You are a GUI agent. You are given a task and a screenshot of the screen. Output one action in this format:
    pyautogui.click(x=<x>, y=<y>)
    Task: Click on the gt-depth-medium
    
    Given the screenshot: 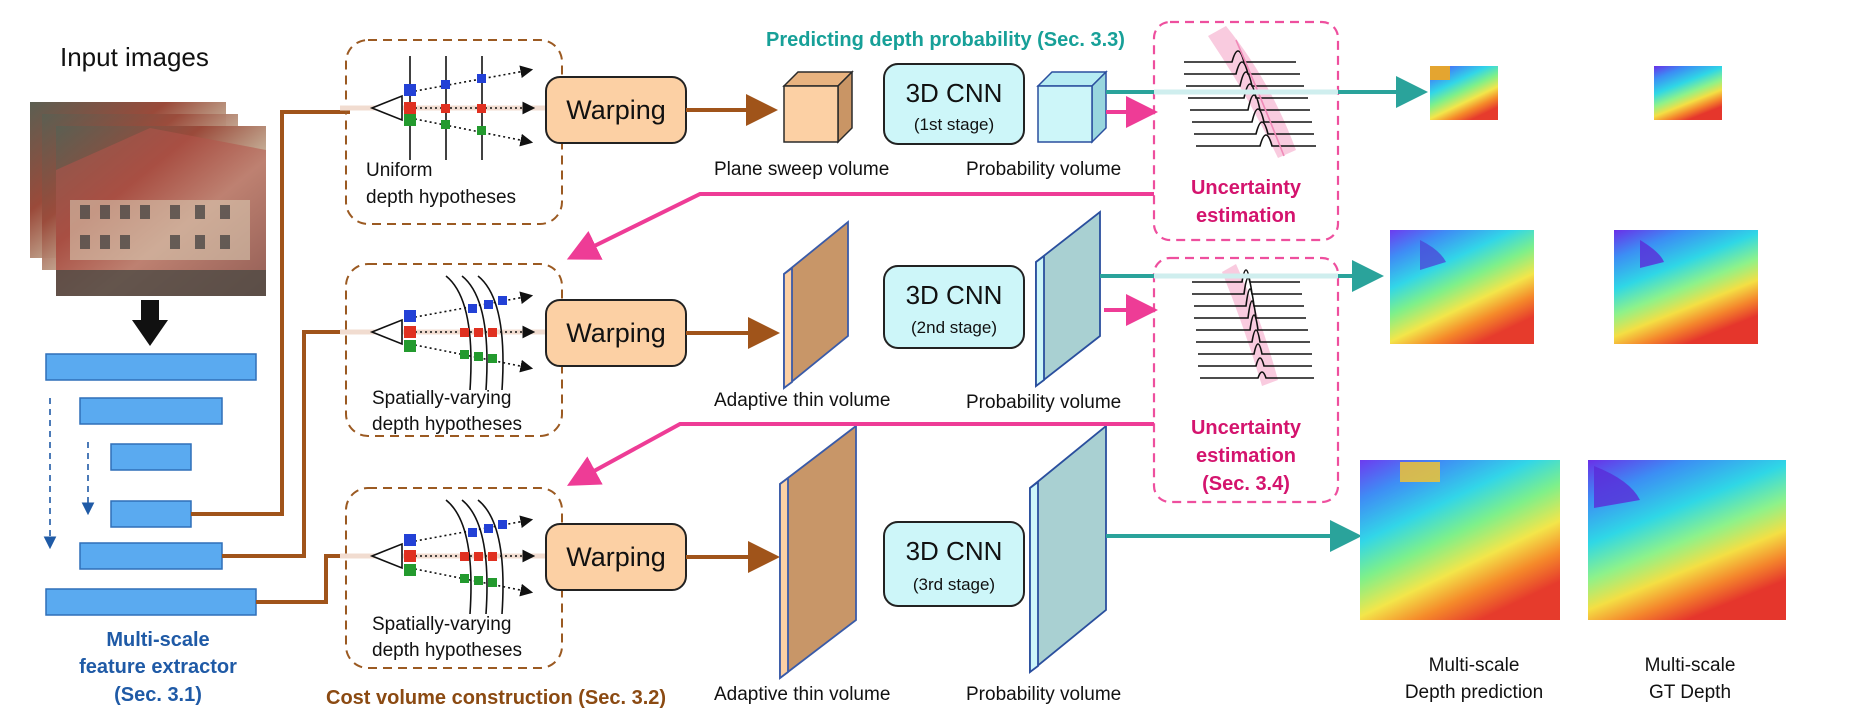 What is the action you would take?
    pyautogui.click(x=1686, y=287)
    